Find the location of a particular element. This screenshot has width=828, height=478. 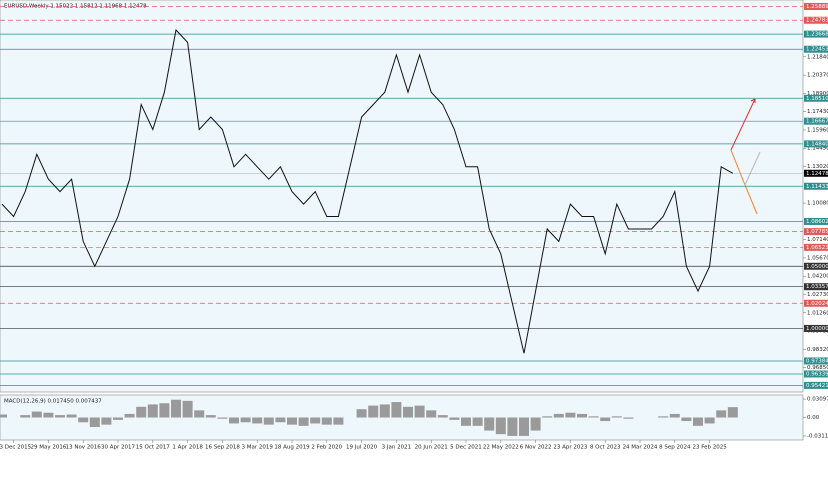

y-tick-label: 0.00 is located at coordinates (813, 418).